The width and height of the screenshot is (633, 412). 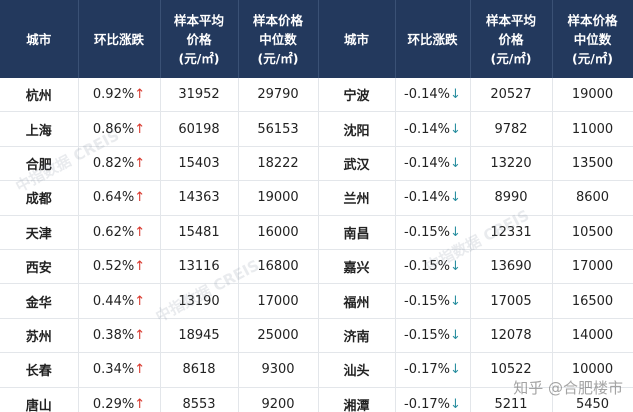 What do you see at coordinates (199, 370) in the screenshot?
I see `value-cell: 8618` at bounding box center [199, 370].